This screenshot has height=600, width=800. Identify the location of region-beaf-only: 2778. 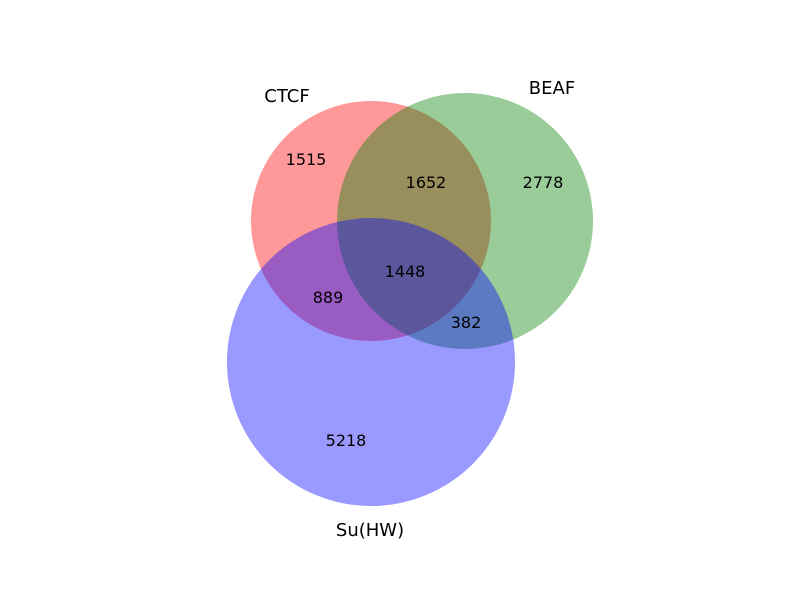
(543, 182).